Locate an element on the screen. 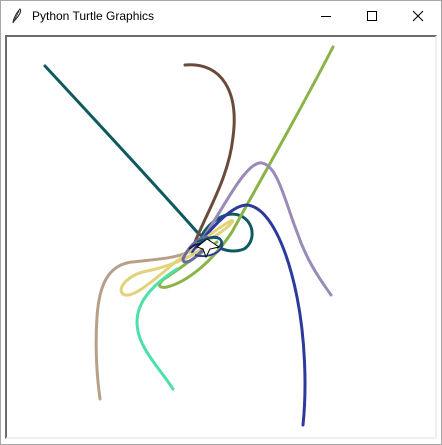  minimize-icon is located at coordinates (326, 16).